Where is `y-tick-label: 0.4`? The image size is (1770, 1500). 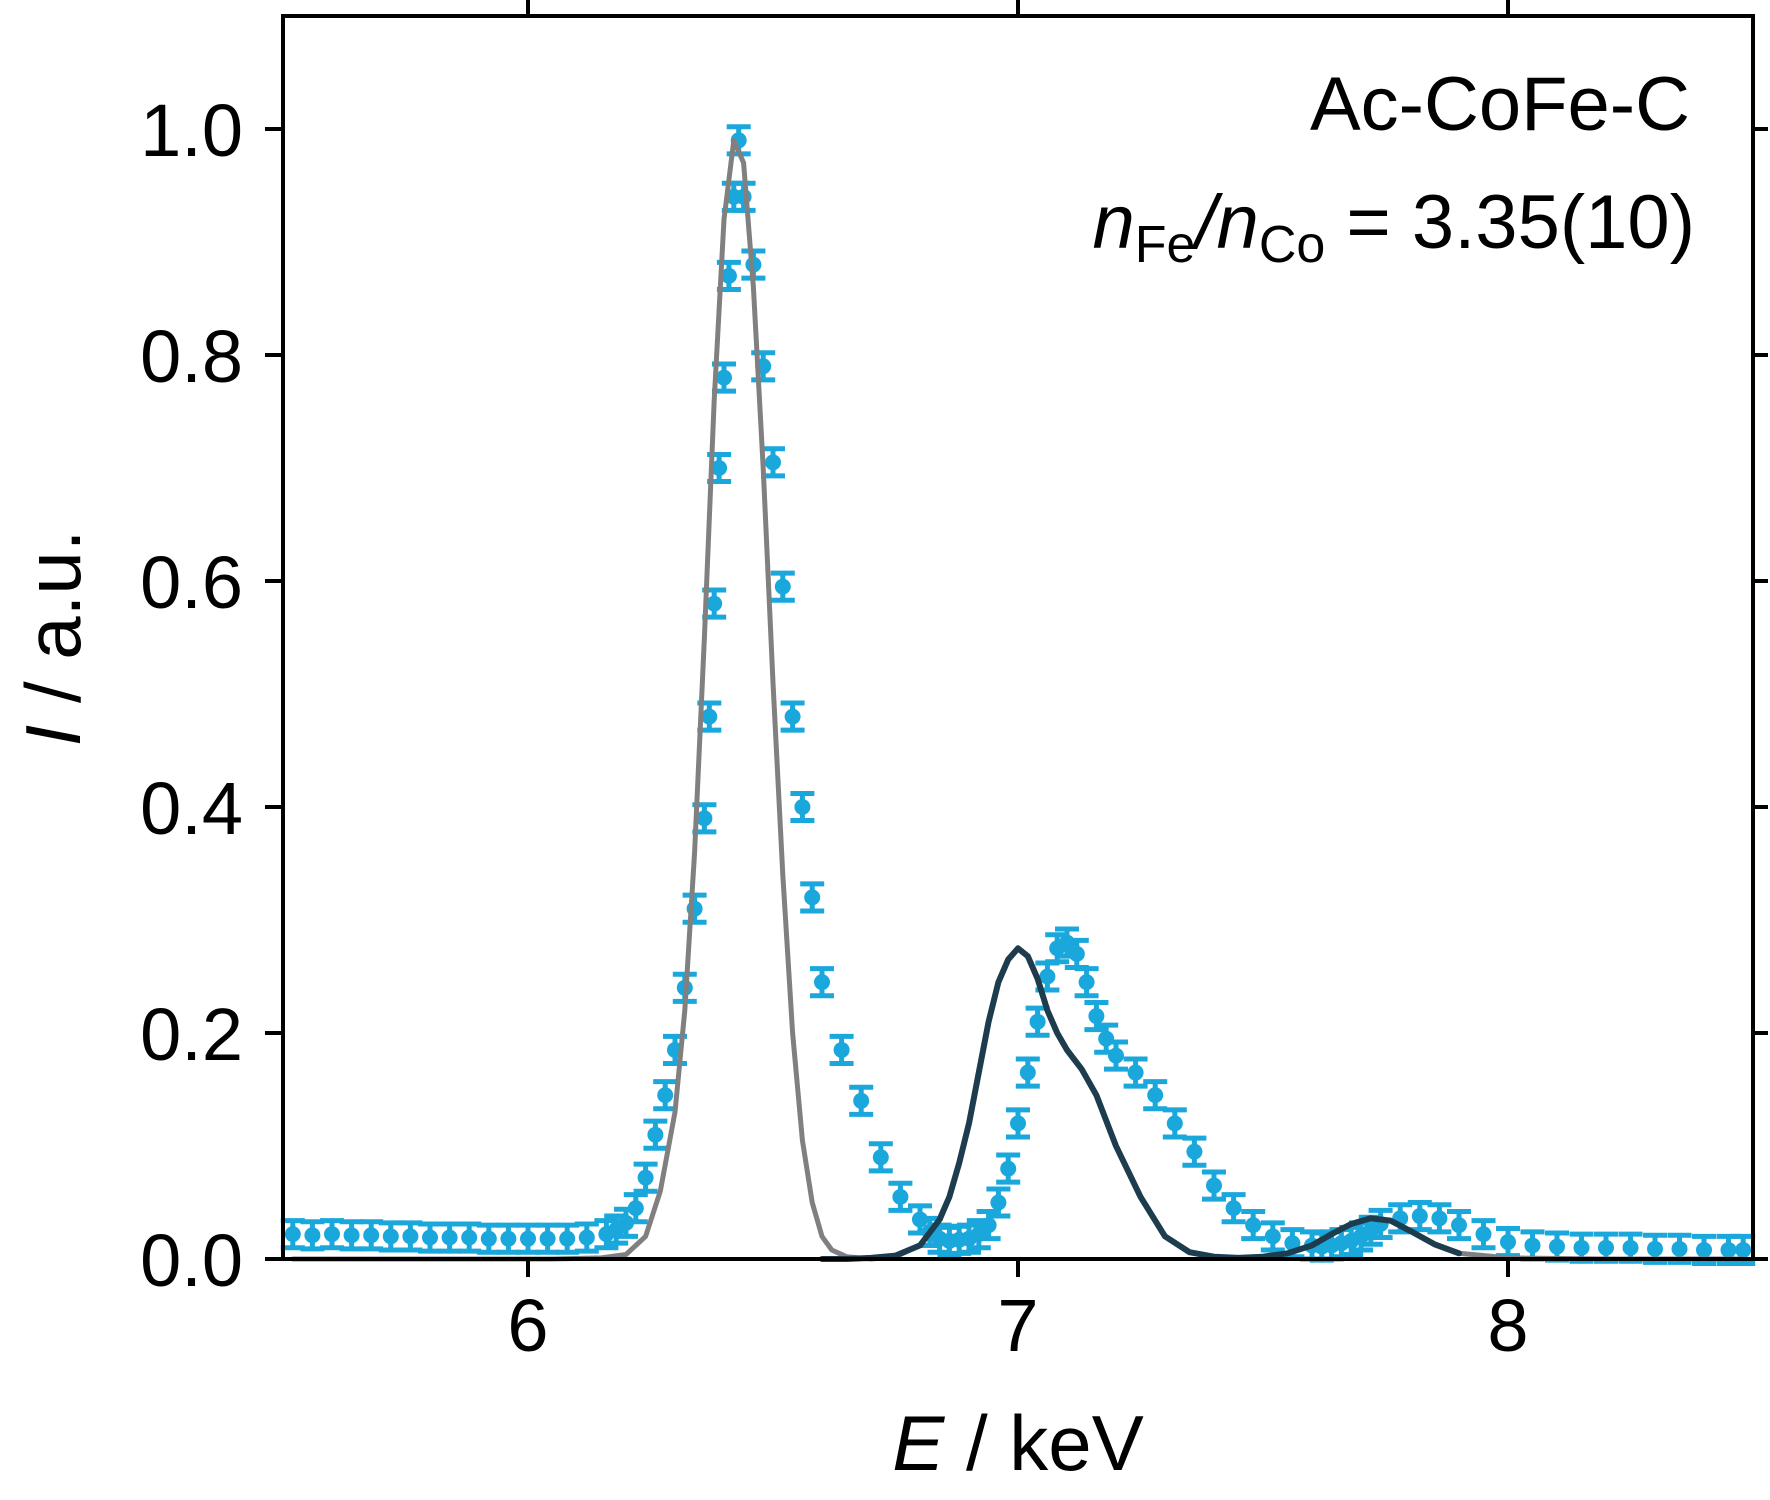
y-tick-label: 0.4 is located at coordinates (191, 808).